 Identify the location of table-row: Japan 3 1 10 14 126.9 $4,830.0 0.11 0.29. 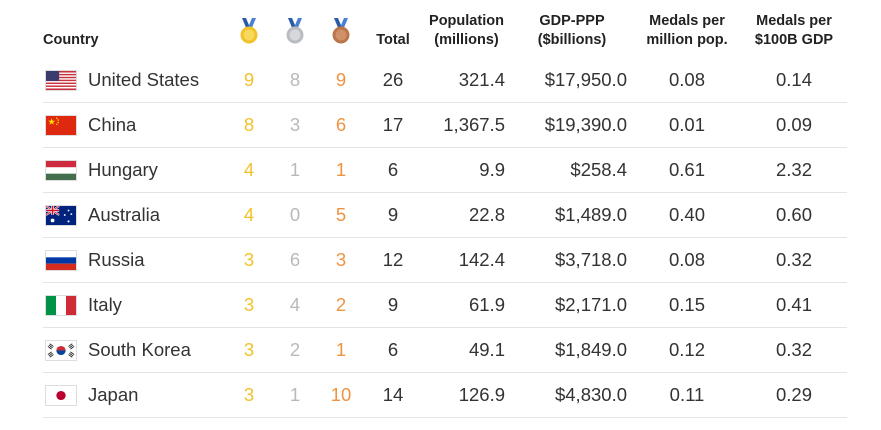
(445, 395).